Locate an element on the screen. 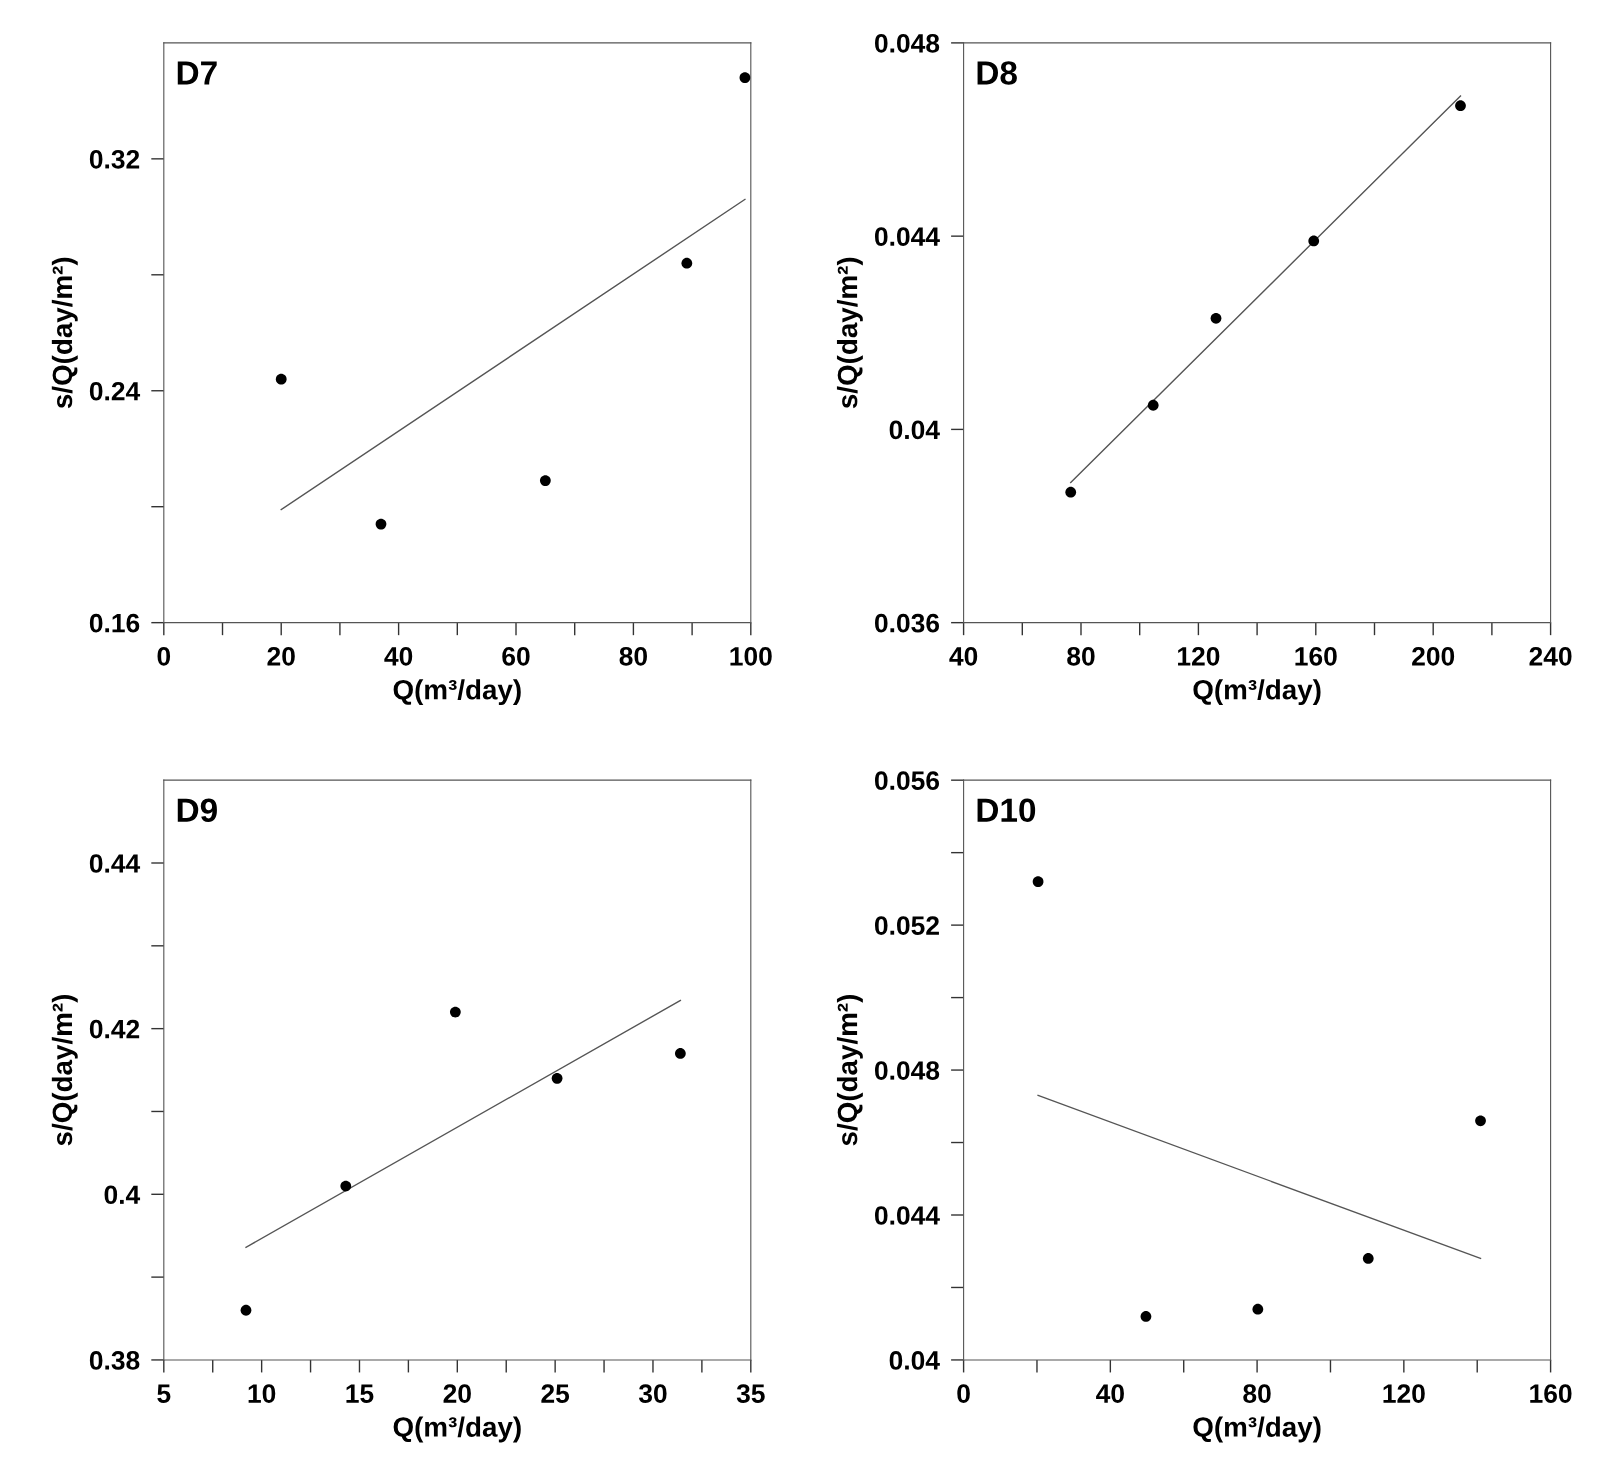 The width and height of the screenshot is (1606, 1479). x-tick-label: 35 is located at coordinates (750, 1393).